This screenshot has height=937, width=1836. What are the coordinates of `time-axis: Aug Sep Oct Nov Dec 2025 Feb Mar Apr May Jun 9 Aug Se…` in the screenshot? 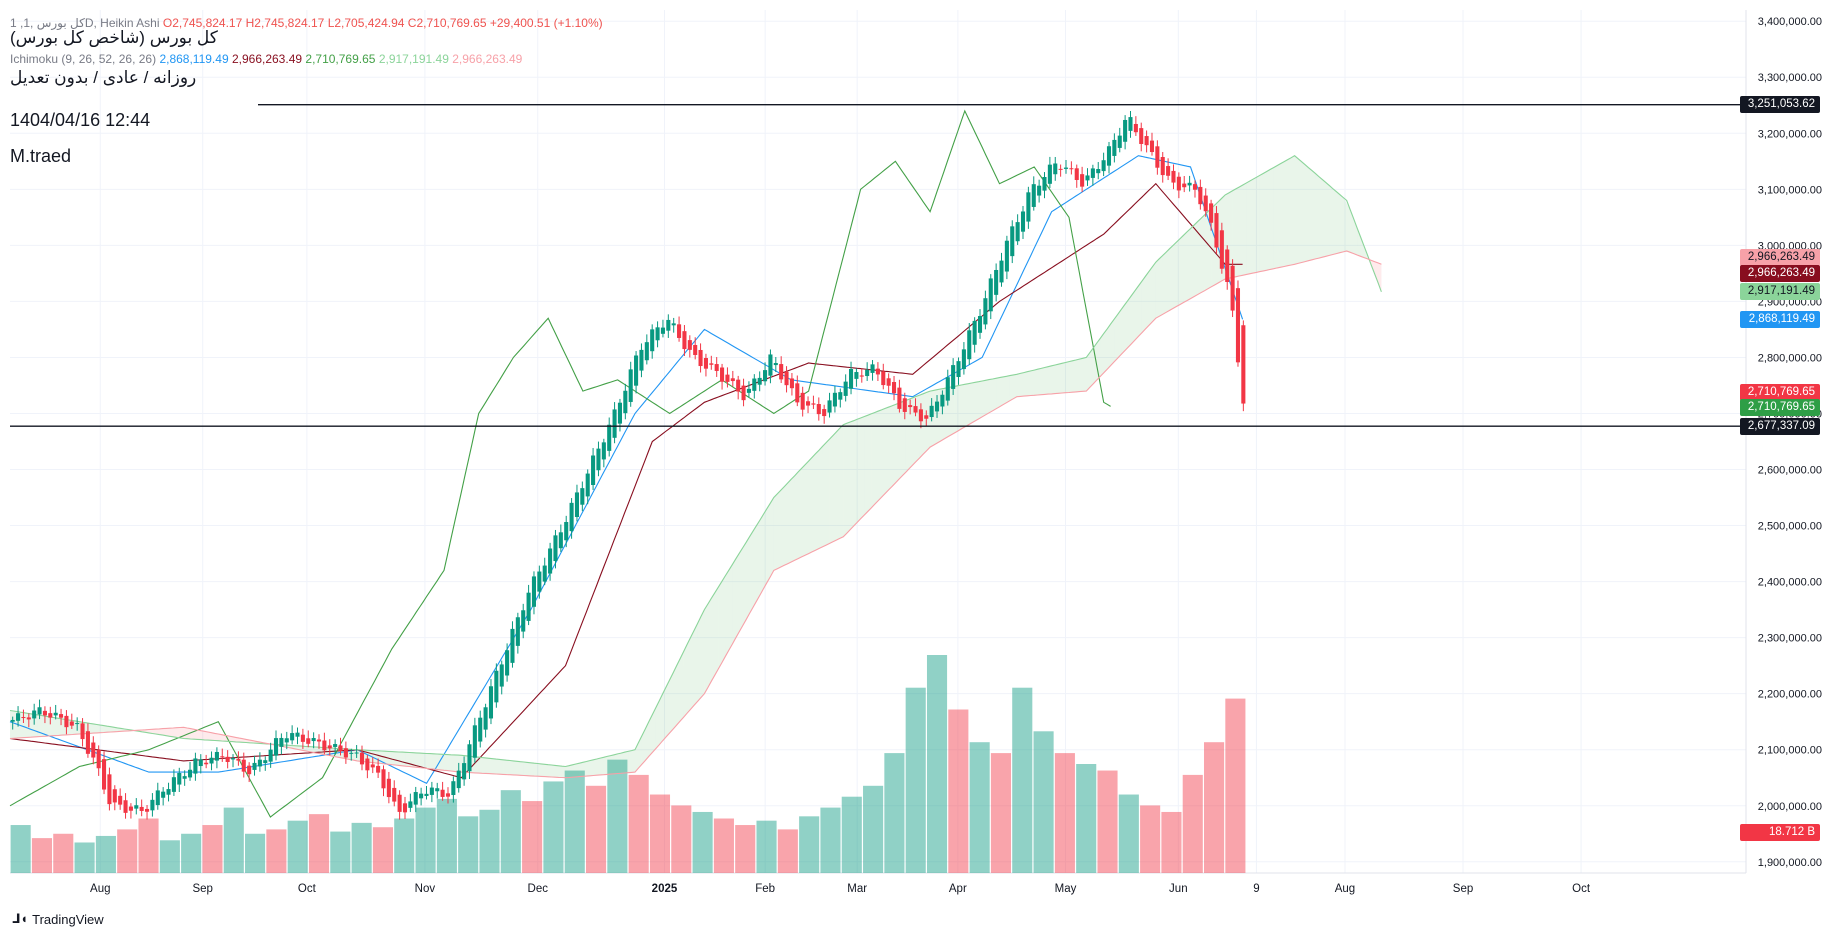 It's located at (840, 889).